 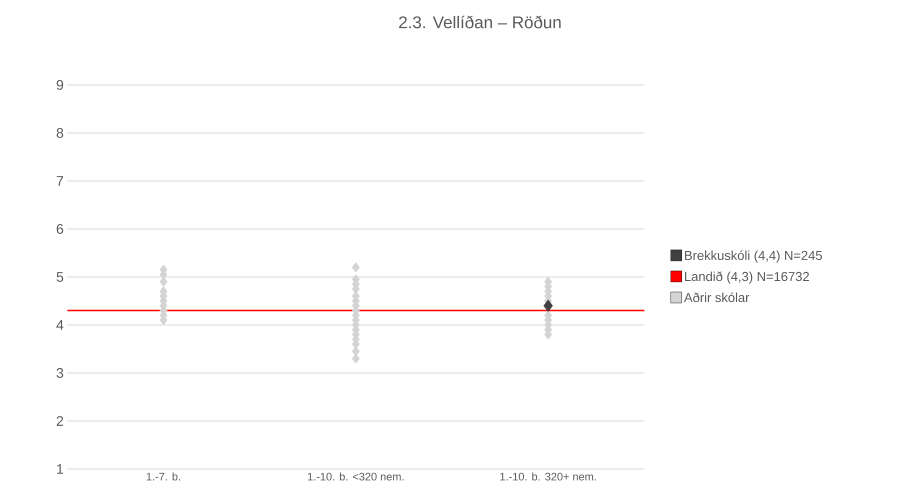 What do you see at coordinates (60, 85) in the screenshot?
I see `y-tick-label: 9` at bounding box center [60, 85].